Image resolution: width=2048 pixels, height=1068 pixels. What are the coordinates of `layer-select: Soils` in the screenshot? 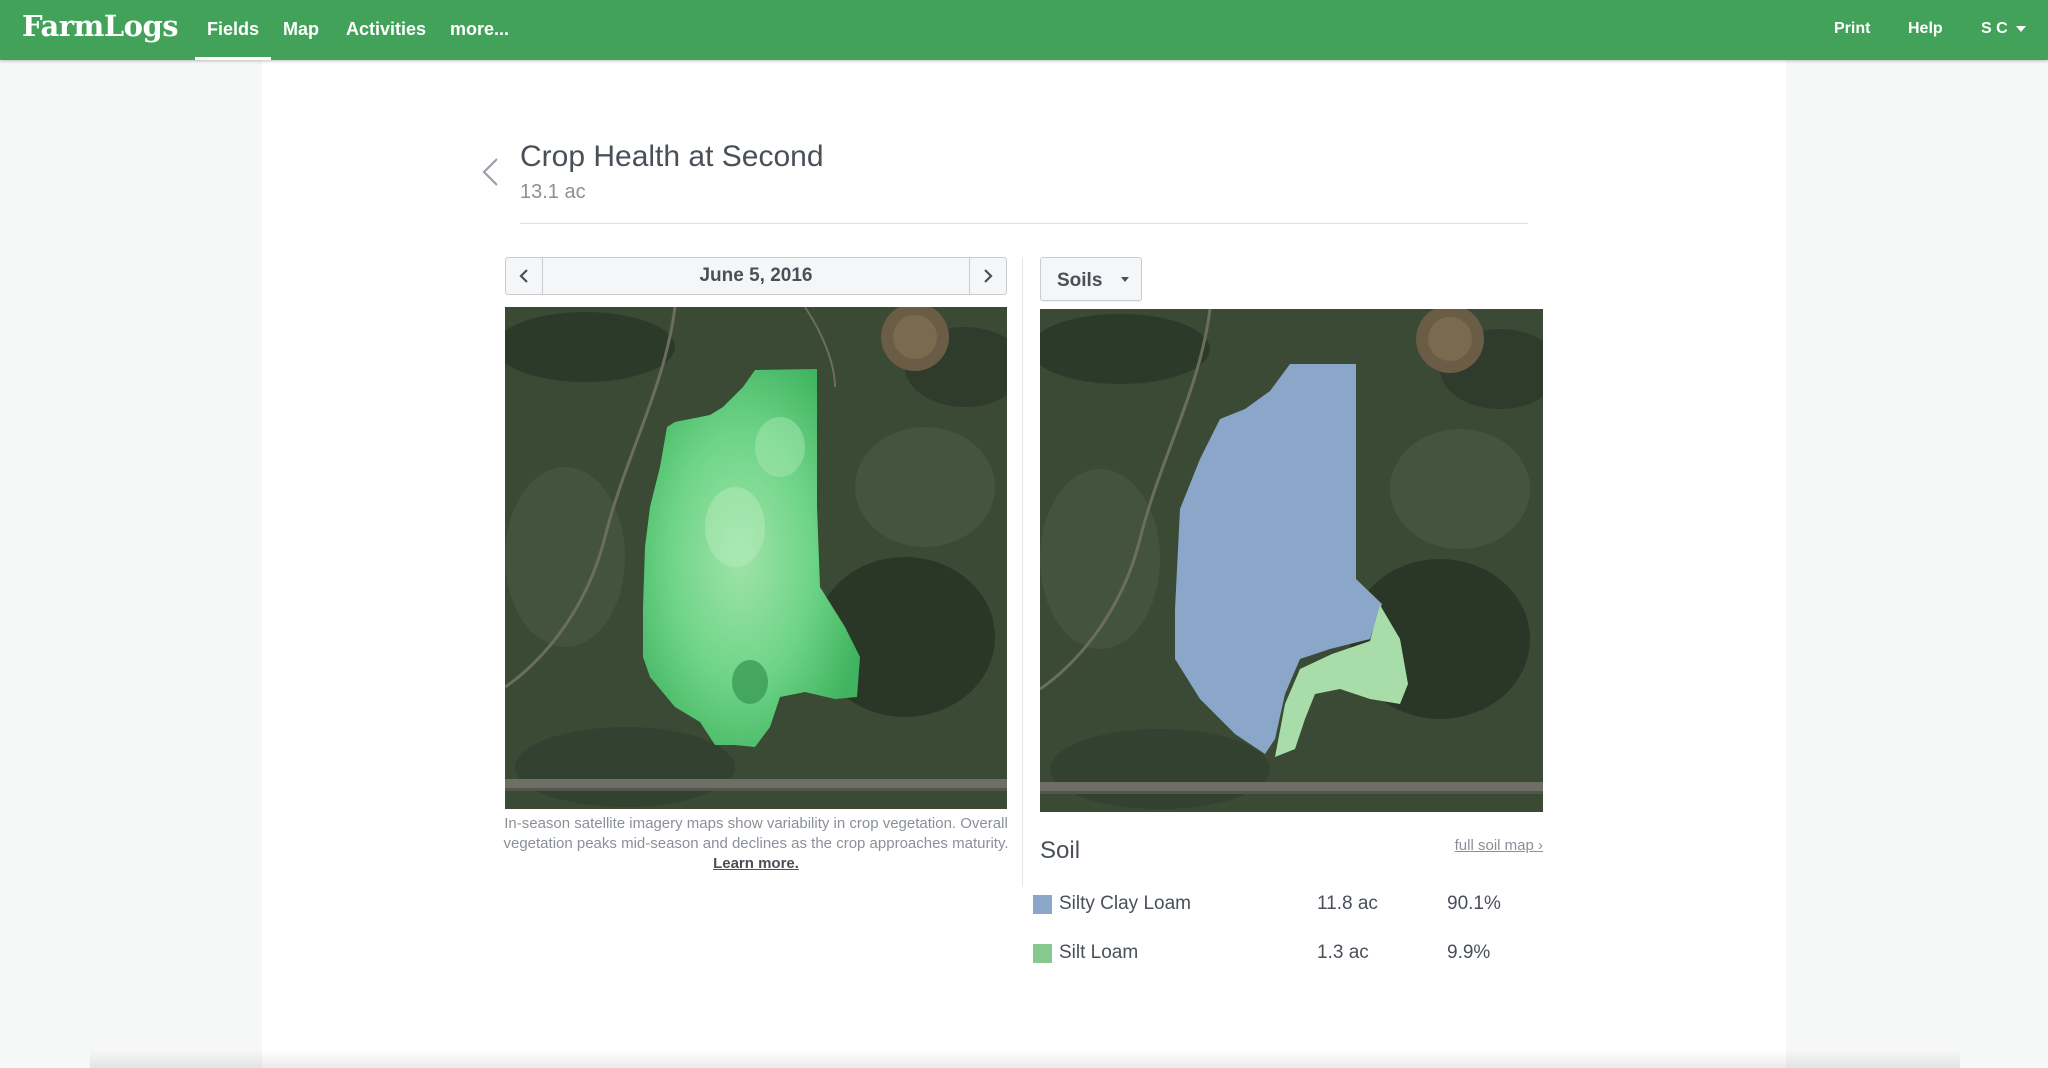 It's located at (1091, 279).